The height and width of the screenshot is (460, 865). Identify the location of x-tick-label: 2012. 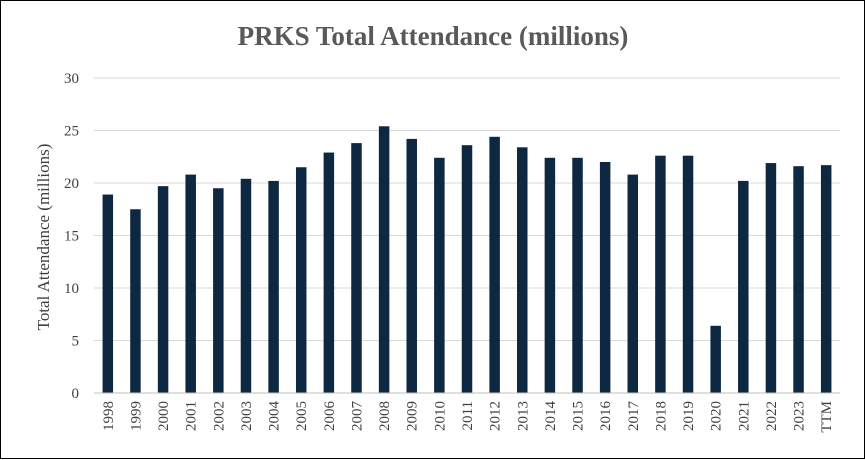
(496, 416).